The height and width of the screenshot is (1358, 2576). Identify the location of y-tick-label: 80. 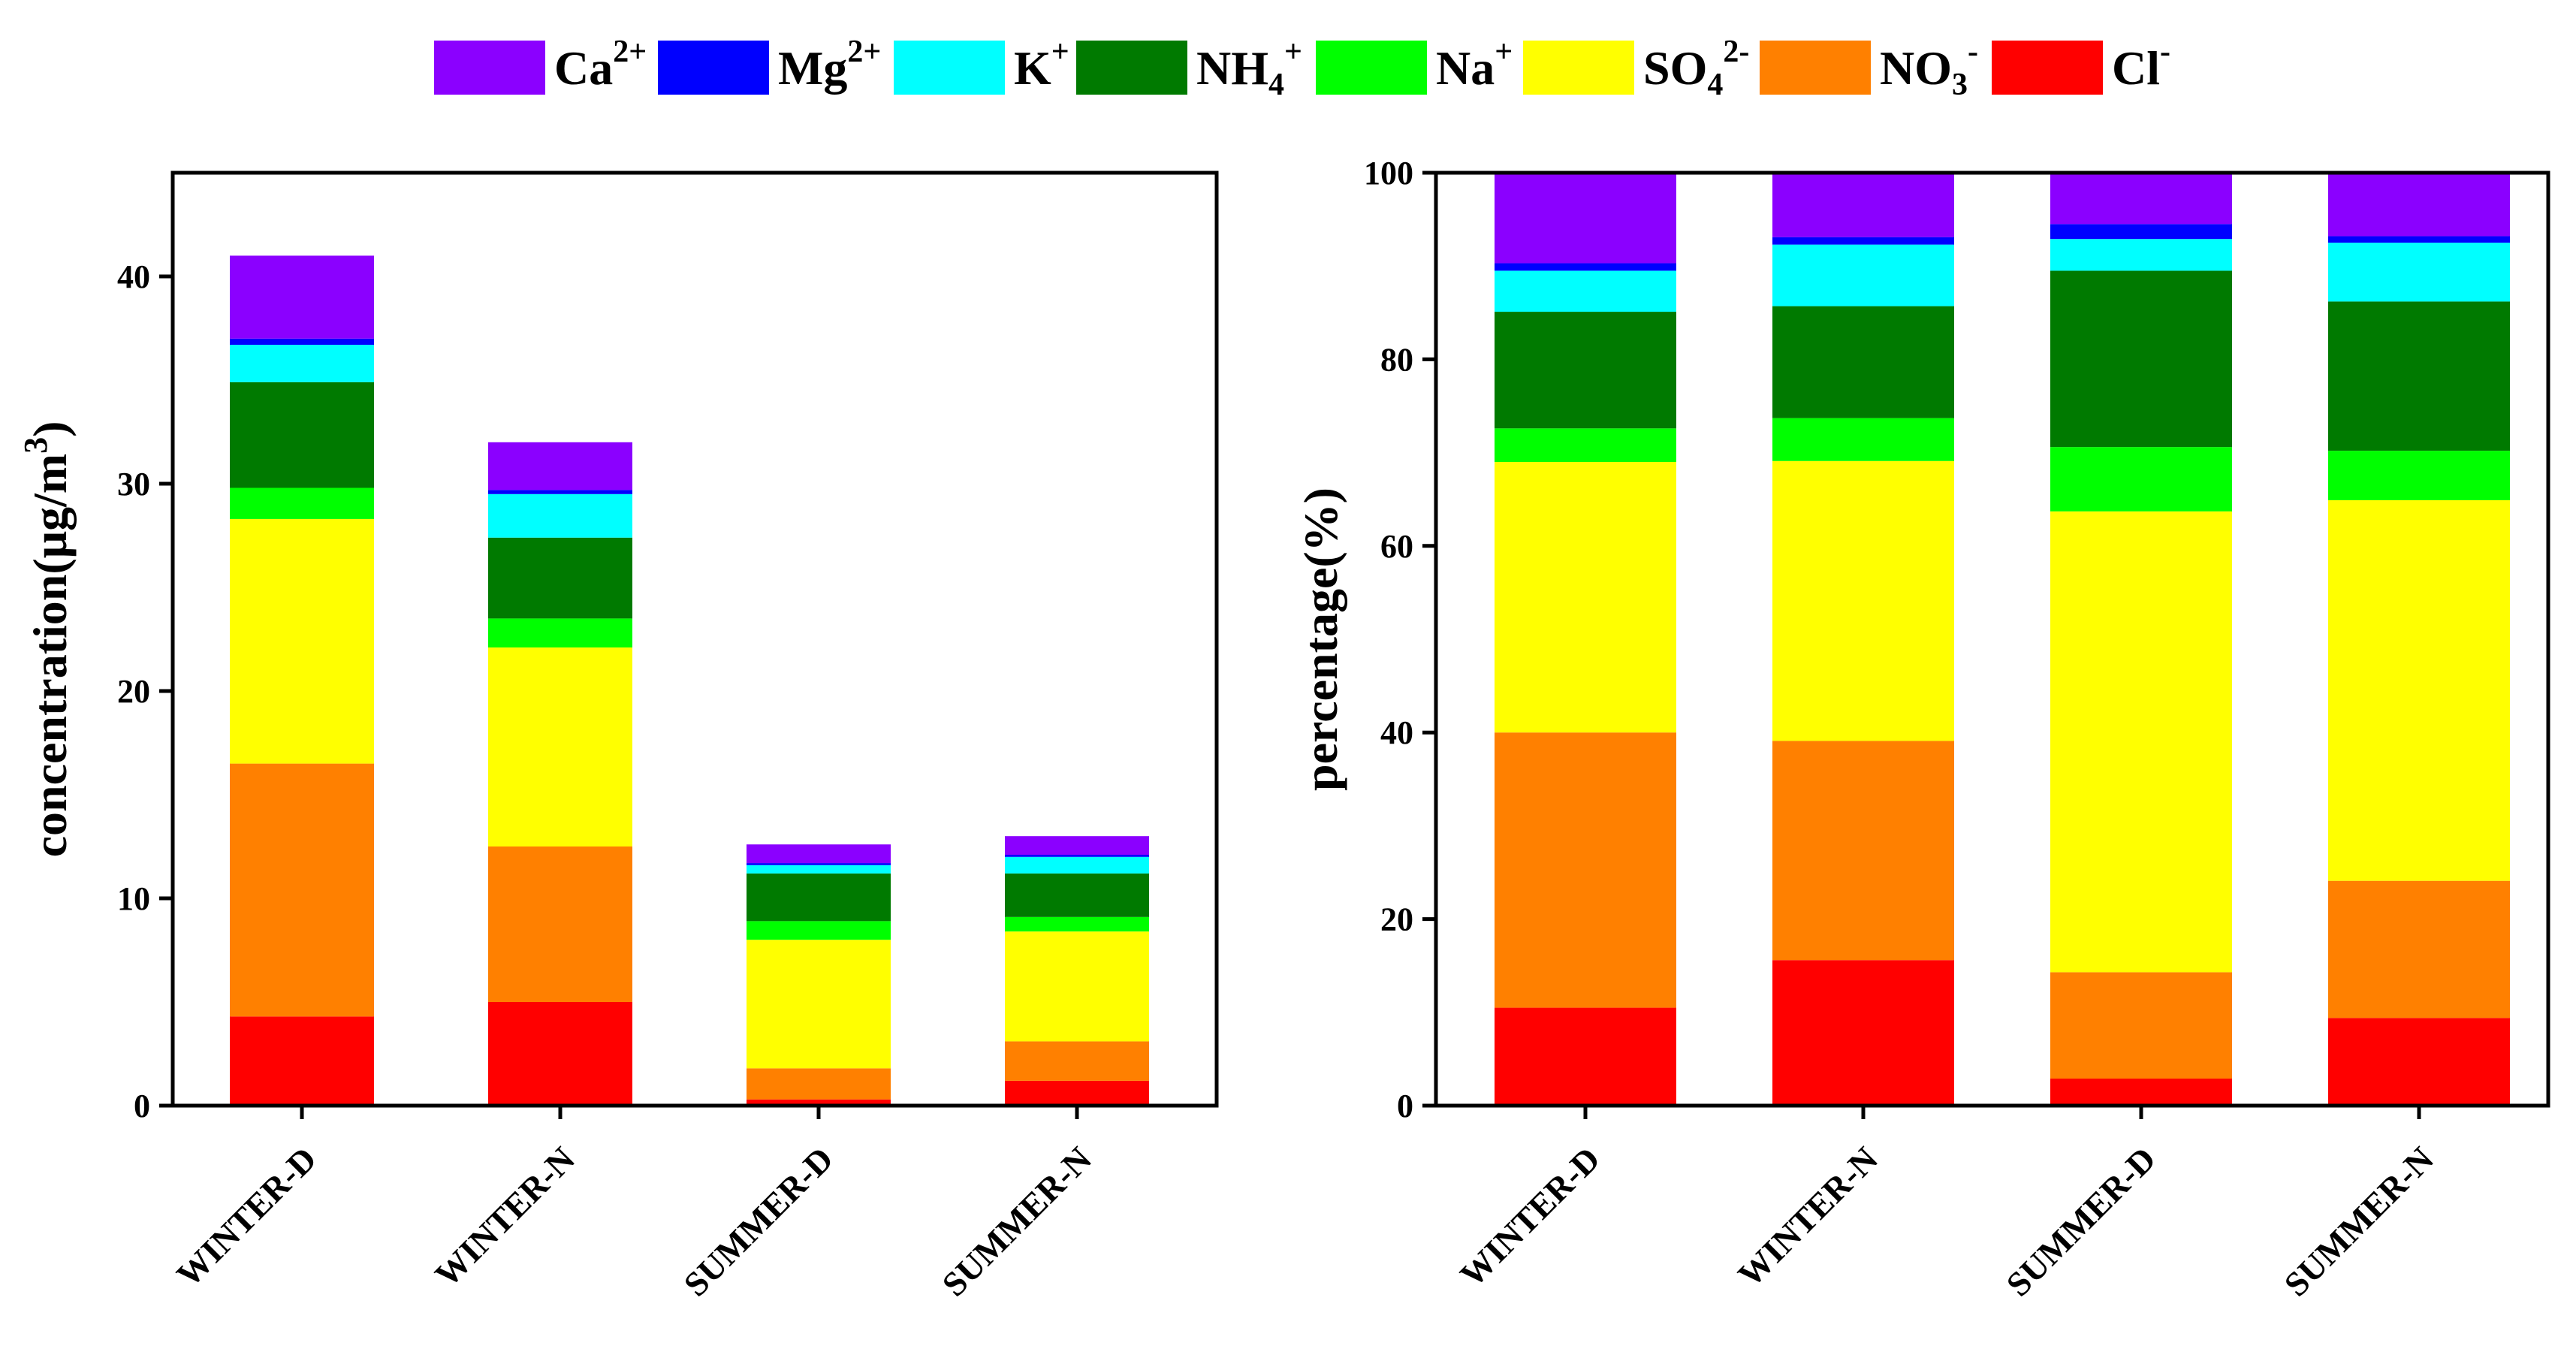
(1396, 359).